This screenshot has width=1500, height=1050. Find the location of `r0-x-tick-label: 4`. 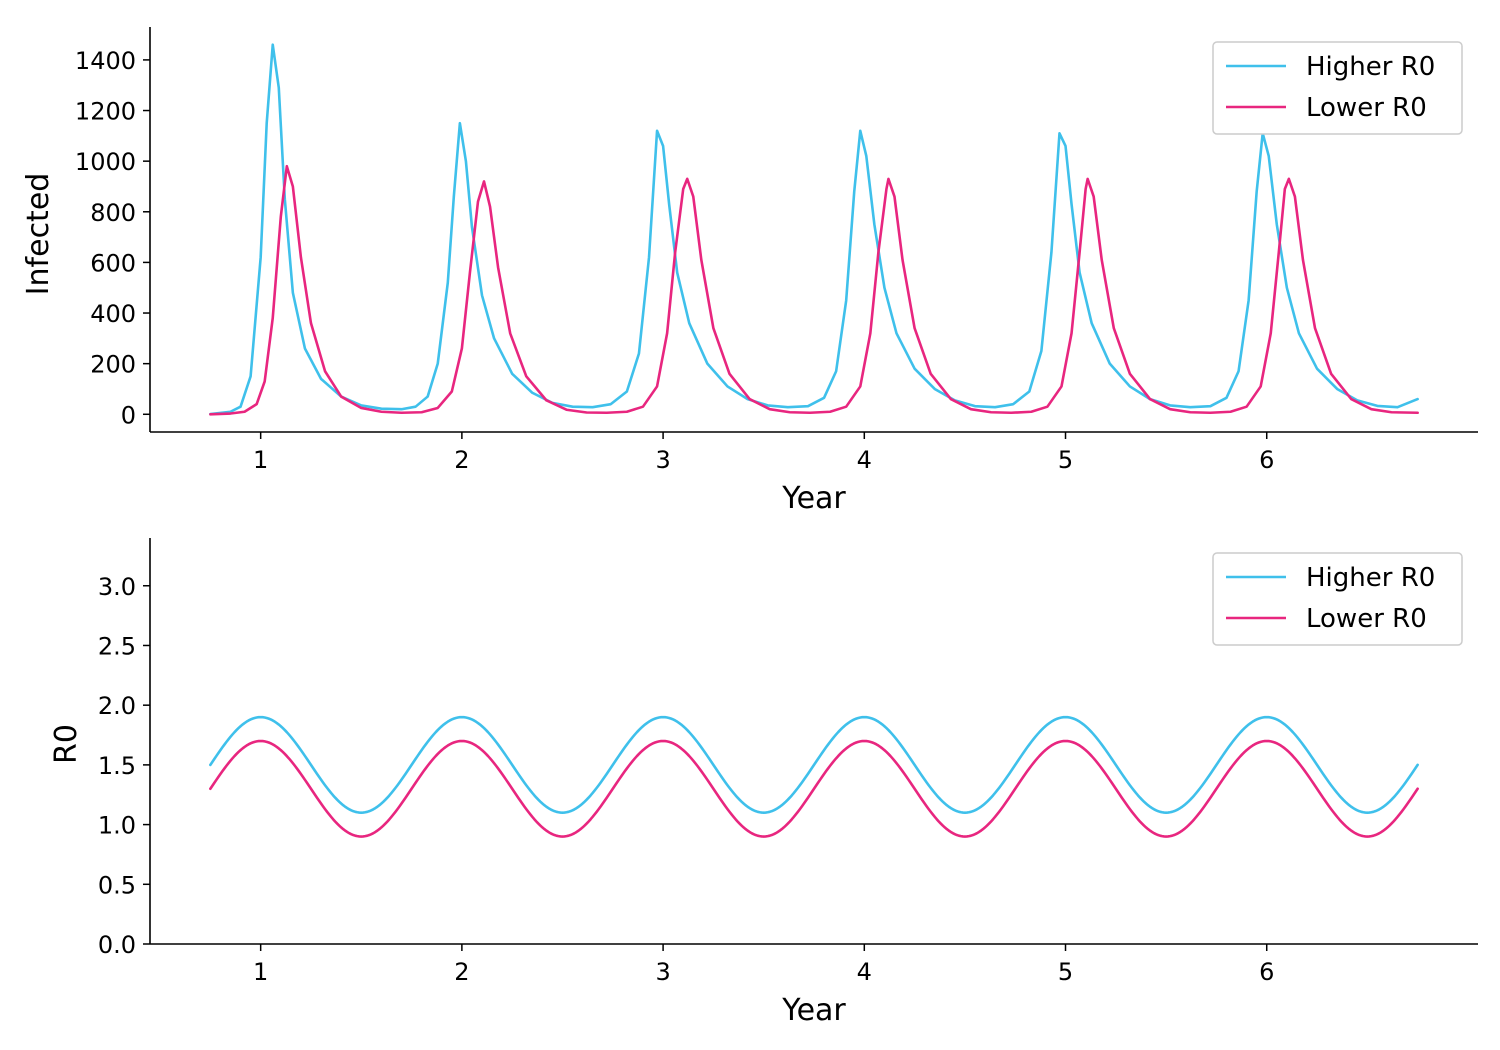

r0-x-tick-label: 4 is located at coordinates (864, 972).